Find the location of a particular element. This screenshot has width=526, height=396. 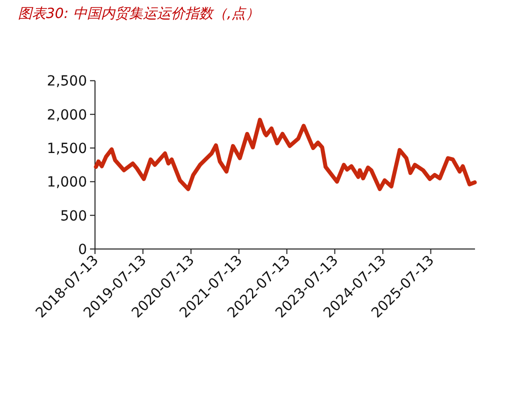

y-tick-label: 2,500 is located at coordinates (66, 82).